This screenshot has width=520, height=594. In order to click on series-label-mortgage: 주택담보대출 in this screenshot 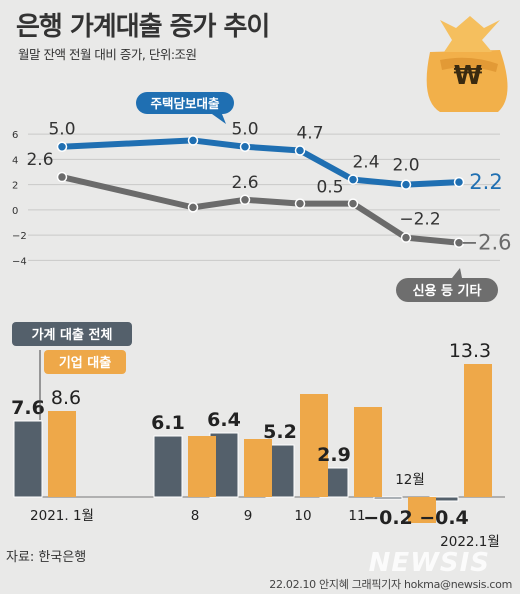, I will do `click(185, 108)`.